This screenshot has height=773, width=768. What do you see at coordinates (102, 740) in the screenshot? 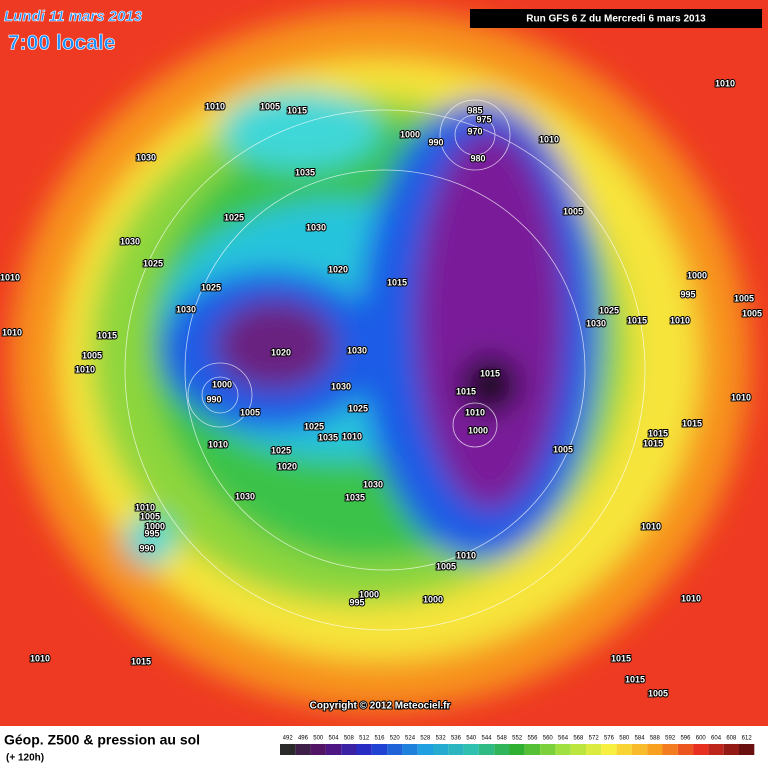
I see `footer-title: Géop. Z500 & pression au sol` at bounding box center [102, 740].